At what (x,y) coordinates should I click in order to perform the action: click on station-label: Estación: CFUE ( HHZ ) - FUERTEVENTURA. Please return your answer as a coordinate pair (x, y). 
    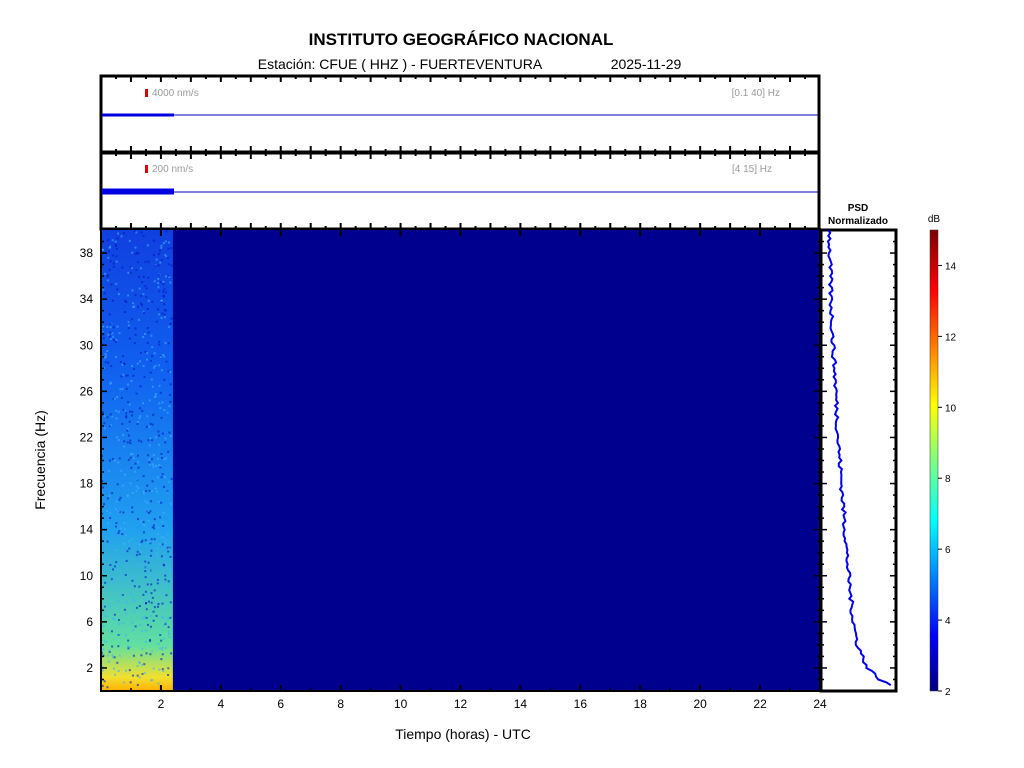
    Looking at the image, I should click on (400, 64).